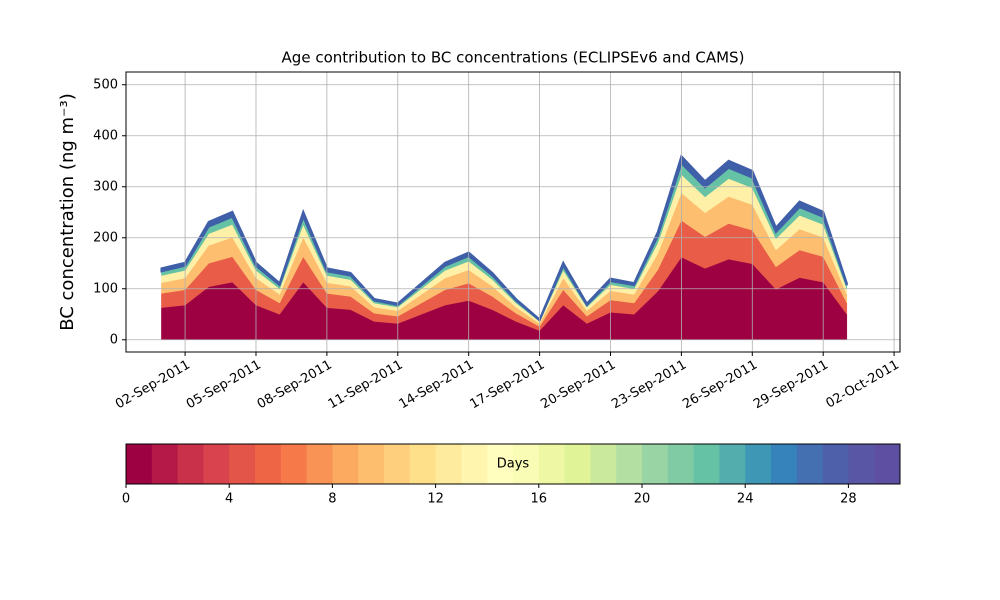  Describe the element at coordinates (862, 385) in the screenshot. I see `x-tick-label: 02-Oct-2011` at that location.